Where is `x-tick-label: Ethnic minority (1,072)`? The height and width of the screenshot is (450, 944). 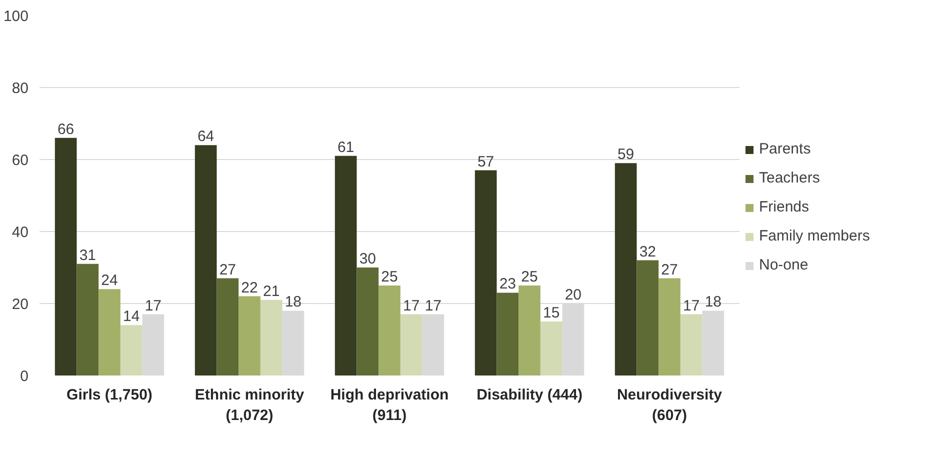
x-tick-label: Ethnic minority (1,072) is located at coordinates (249, 405).